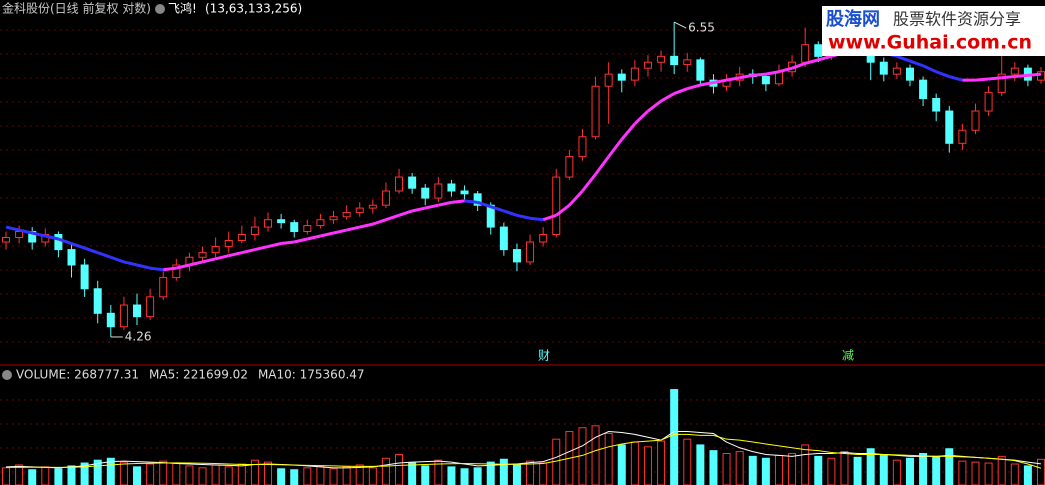  I want to click on high-label: 6.55, so click(701, 28).